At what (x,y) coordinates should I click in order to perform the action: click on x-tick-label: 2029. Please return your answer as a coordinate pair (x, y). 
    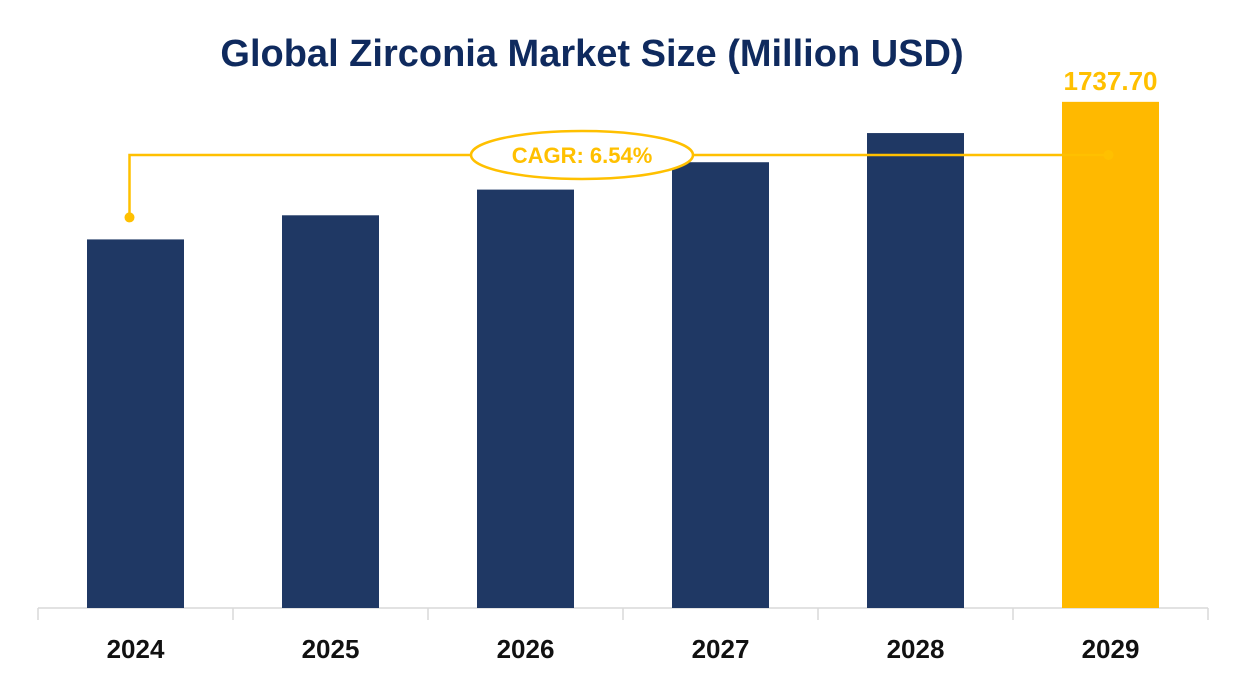
    Looking at the image, I should click on (1111, 649).